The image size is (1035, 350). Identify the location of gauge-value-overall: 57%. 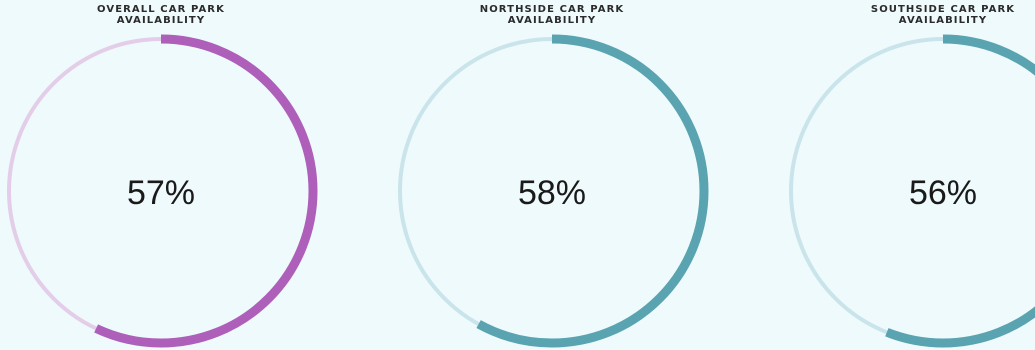
(161, 193).